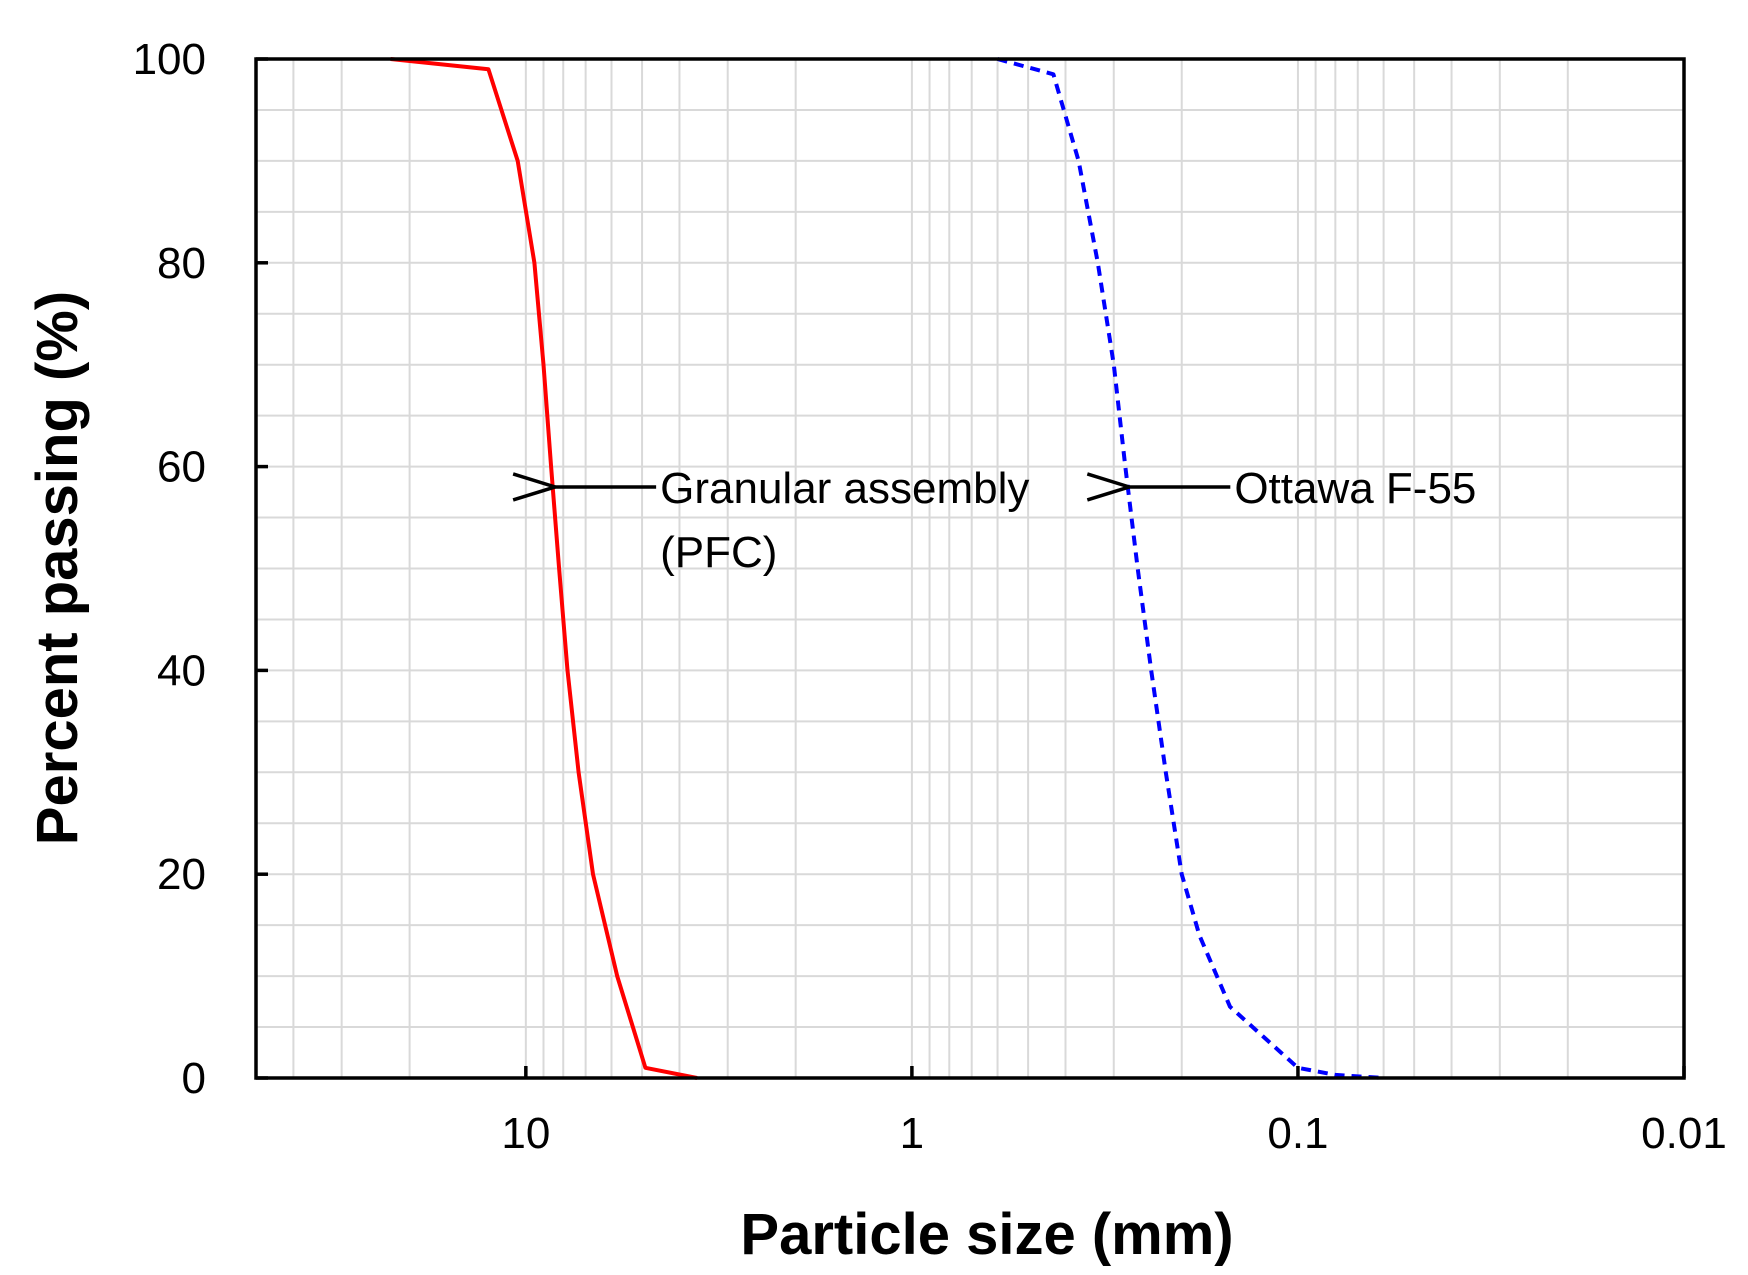 Image resolution: width=1748 pixels, height=1275 pixels. Describe the element at coordinates (181, 263) in the screenshot. I see `y-tick-label: 80` at that location.